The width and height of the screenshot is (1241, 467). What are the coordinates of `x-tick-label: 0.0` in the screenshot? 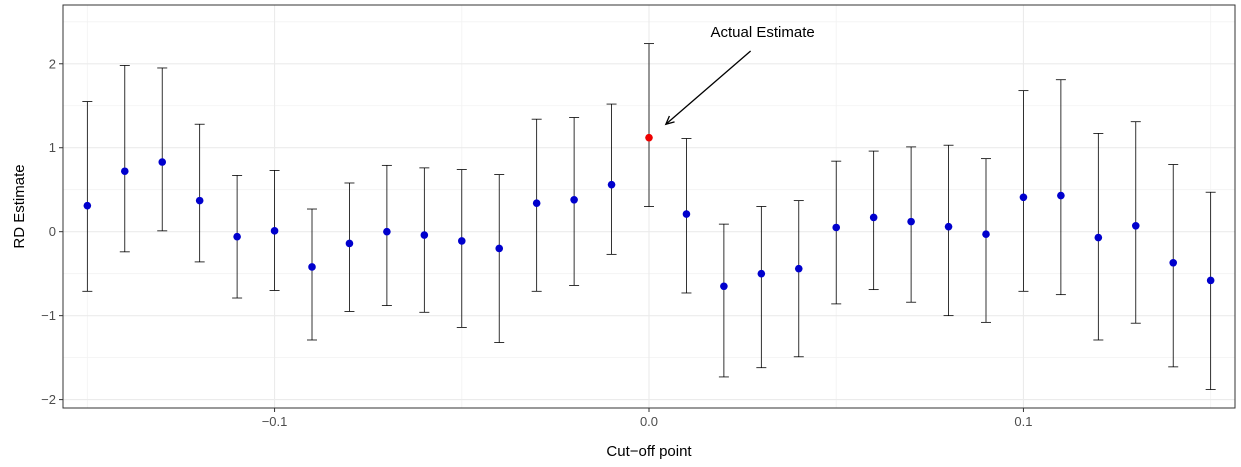 It's located at (649, 421).